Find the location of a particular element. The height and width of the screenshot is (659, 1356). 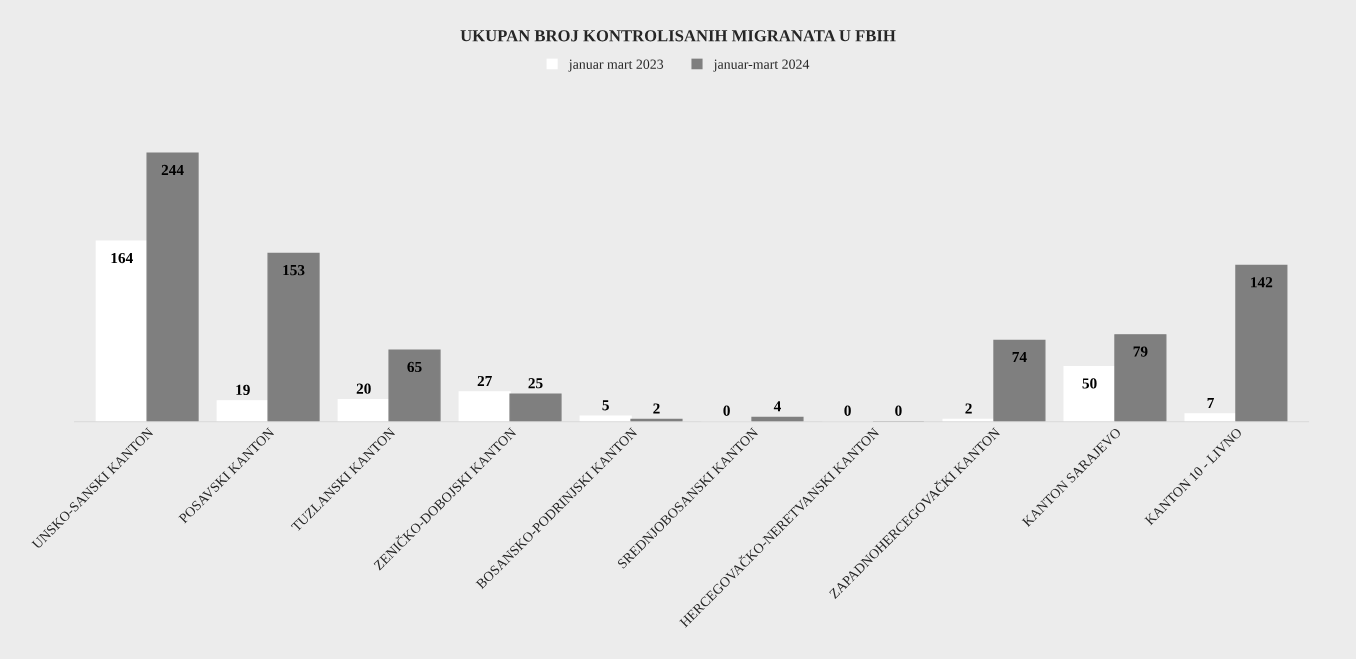

data-label: 7 is located at coordinates (1210, 403).